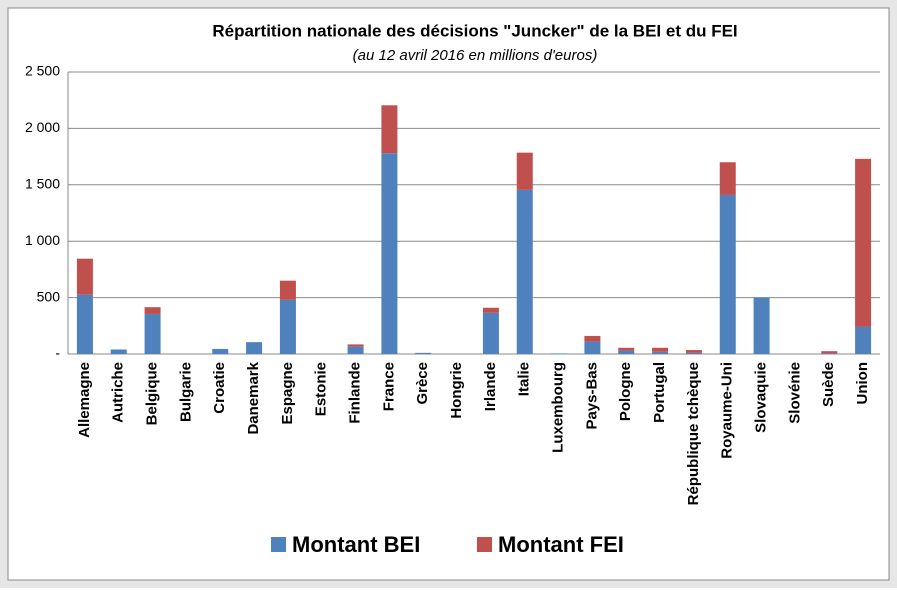 This screenshot has width=897, height=593. Describe the element at coordinates (356, 544) in the screenshot. I see `legend-label: Montant BEI` at that location.